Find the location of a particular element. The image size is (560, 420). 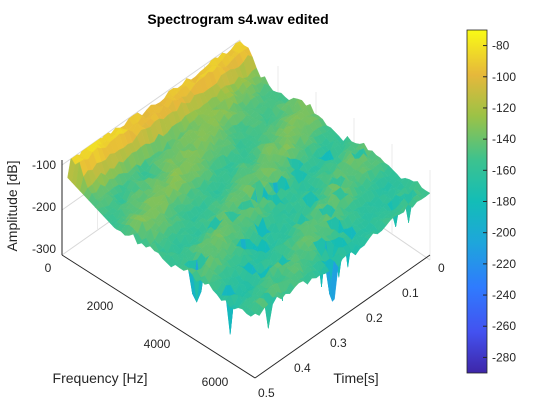

frequency-axis-line is located at coordinates (158, 316).